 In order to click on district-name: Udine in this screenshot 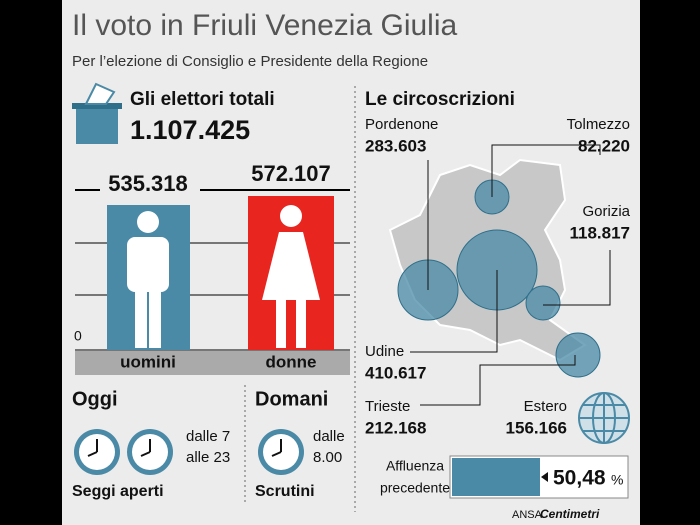, I will do `click(384, 351)`.